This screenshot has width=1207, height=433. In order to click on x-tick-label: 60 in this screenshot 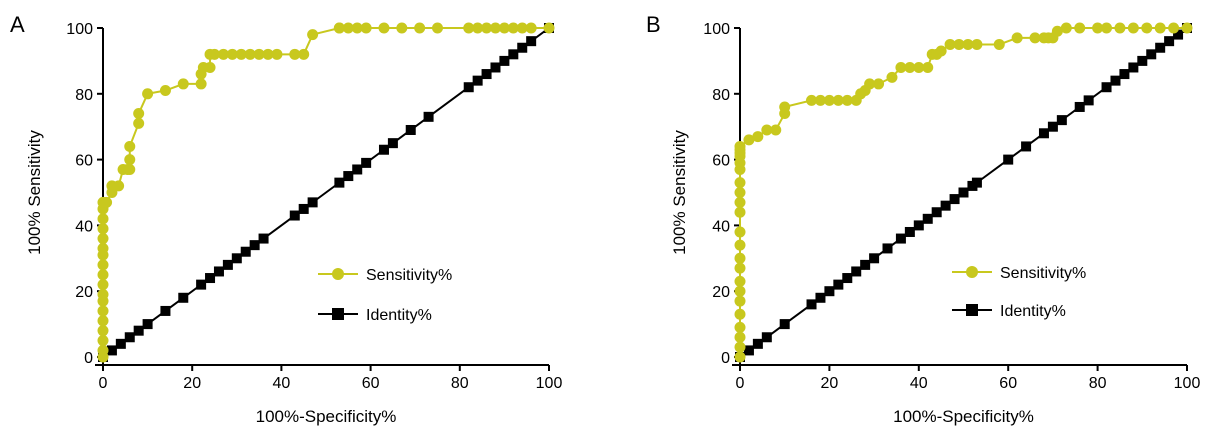, I will do `click(1008, 383)`.